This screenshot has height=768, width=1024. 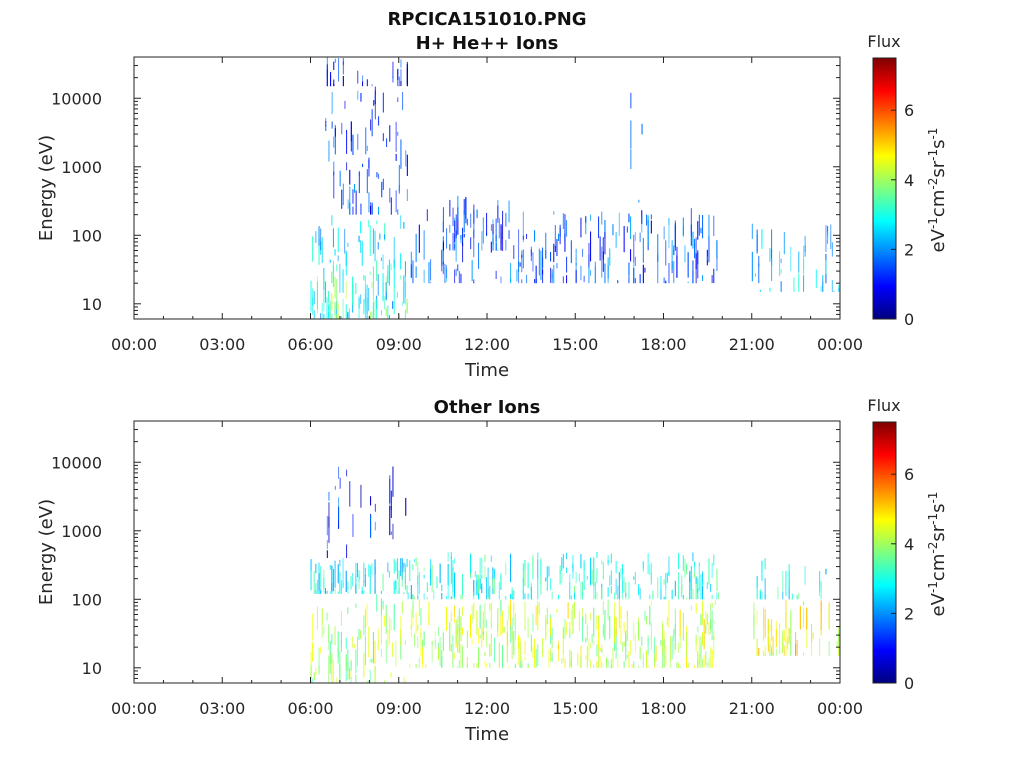 What do you see at coordinates (663, 344) in the screenshot?
I see `x-tick-label: 18:00` at bounding box center [663, 344].